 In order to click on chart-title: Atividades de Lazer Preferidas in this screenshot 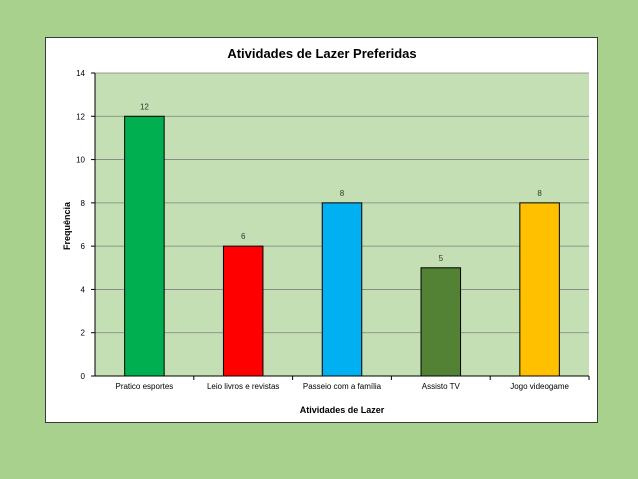, I will do `click(321, 53)`.